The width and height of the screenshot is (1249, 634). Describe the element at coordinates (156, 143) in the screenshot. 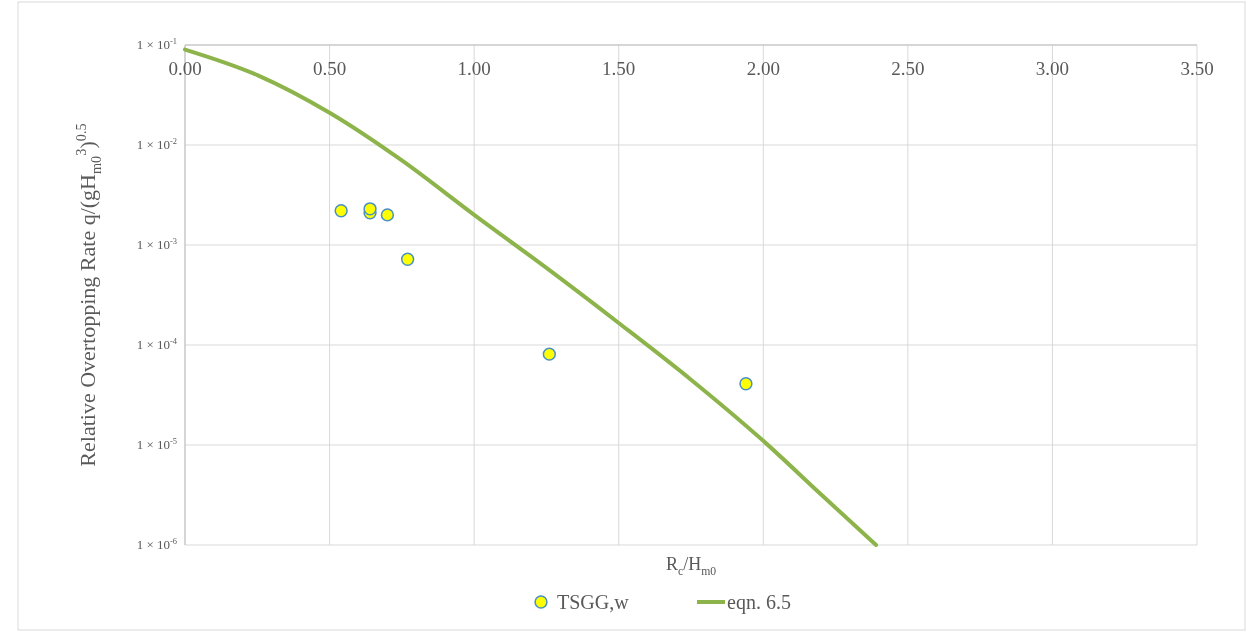

I see `y-tick-label: 1 × 10$^{-2}$` at that location.